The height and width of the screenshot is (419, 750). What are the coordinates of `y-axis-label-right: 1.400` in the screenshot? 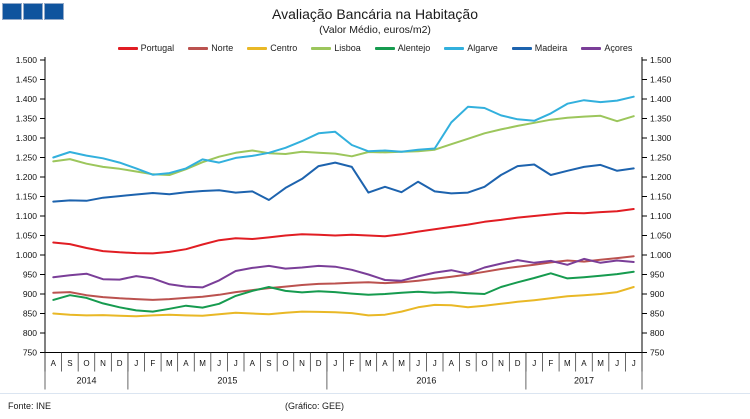 It's located at (661, 99).